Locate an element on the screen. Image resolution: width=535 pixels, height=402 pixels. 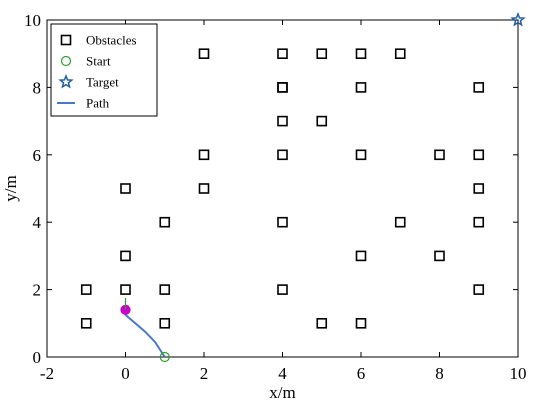
legend-swatch-obstacles is located at coordinates (66, 40).